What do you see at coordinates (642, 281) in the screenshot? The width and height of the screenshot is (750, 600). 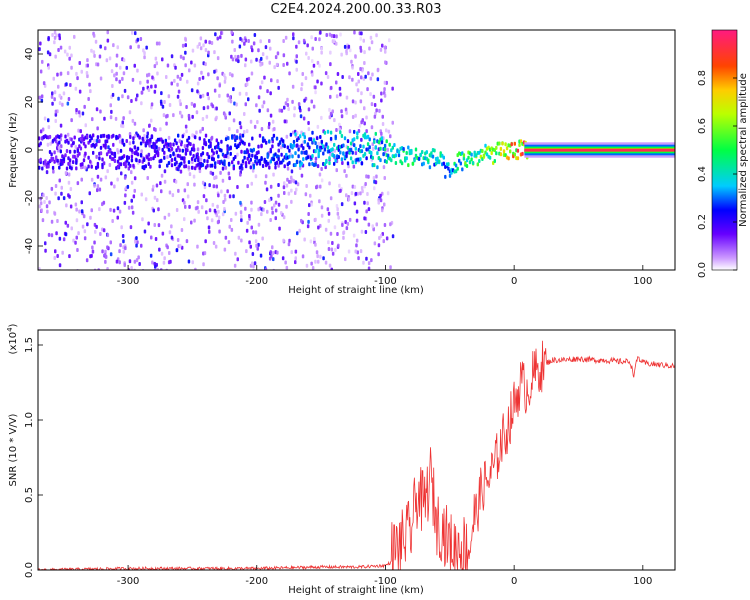 I see `x-tick-label: 100` at bounding box center [642, 281].